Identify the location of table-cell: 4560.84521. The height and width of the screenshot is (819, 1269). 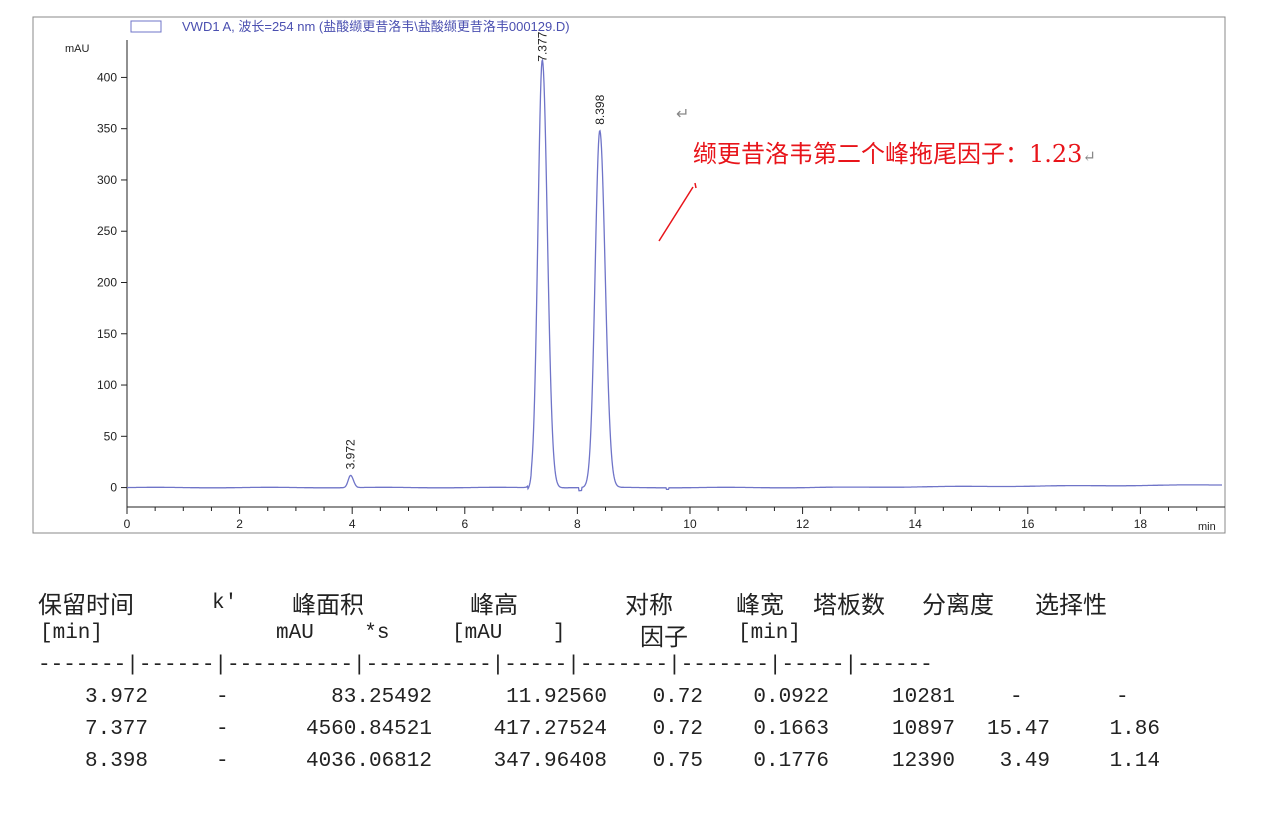
(368, 729).